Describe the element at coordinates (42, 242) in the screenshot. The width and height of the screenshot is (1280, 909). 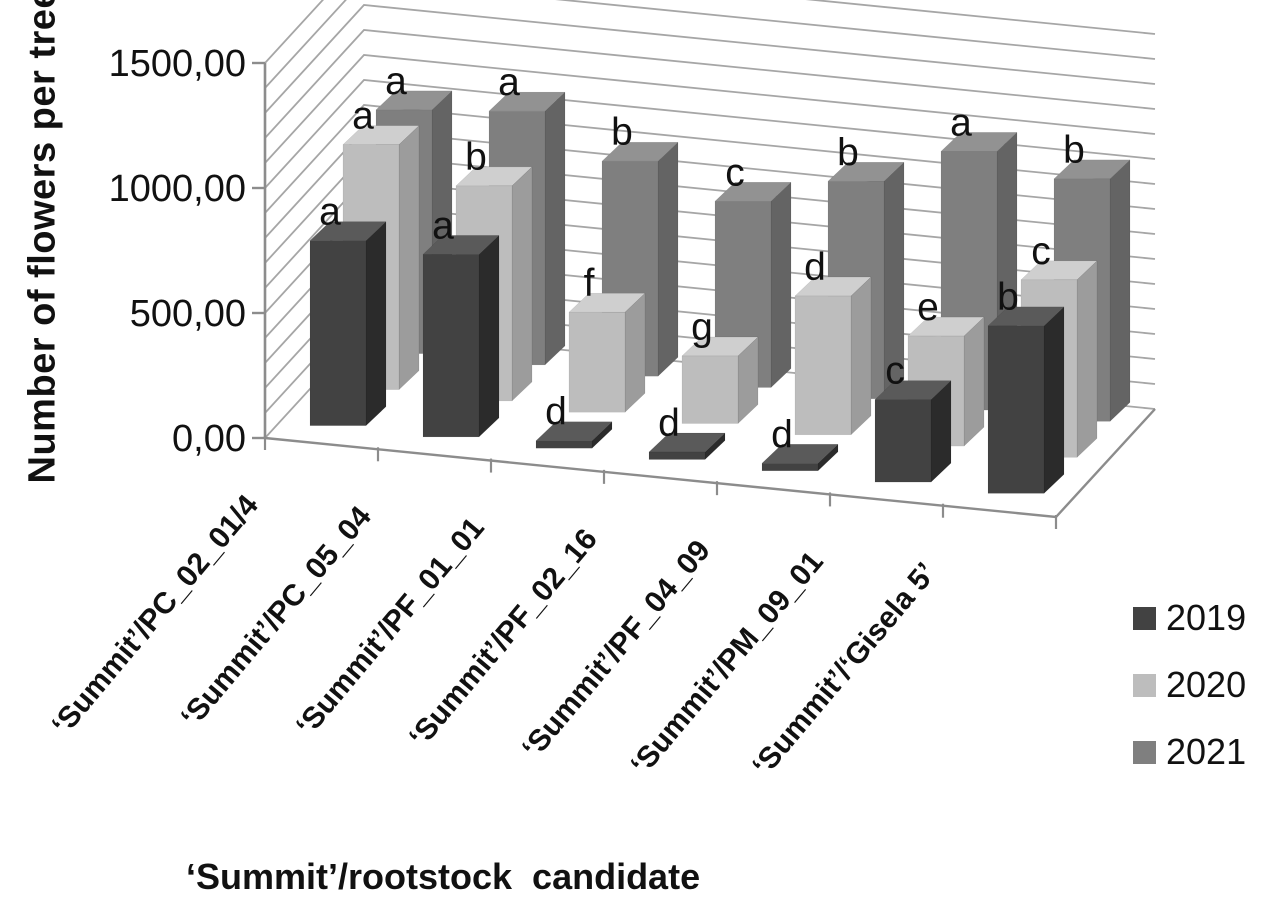
I see `y-axis-title: Number of flowers per tree` at that location.